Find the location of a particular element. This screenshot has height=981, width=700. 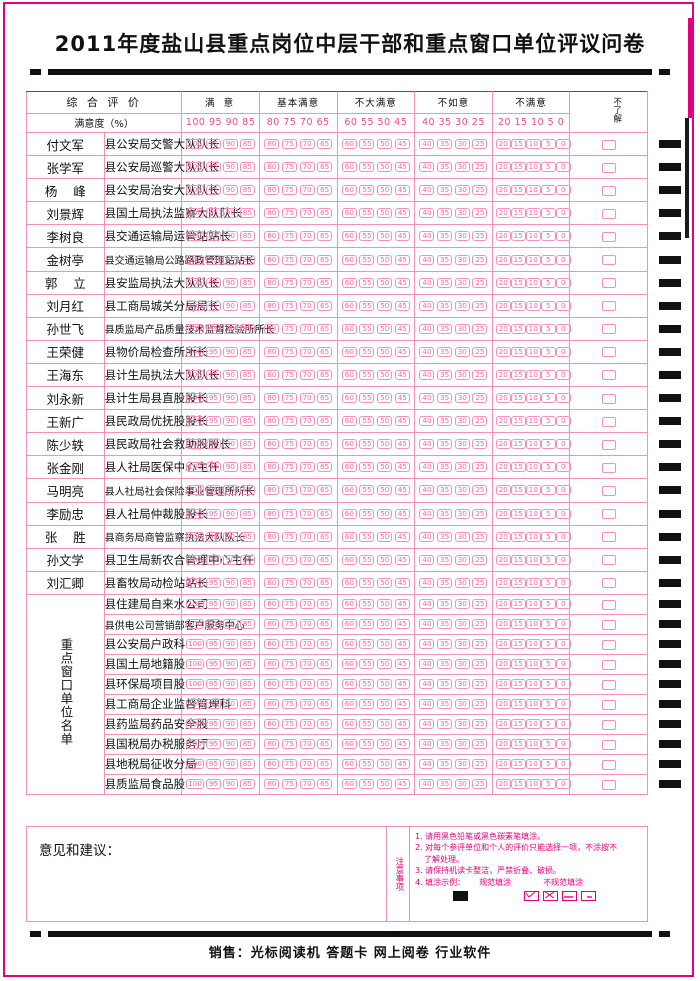

dont-know-cell is located at coordinates (608, 513).